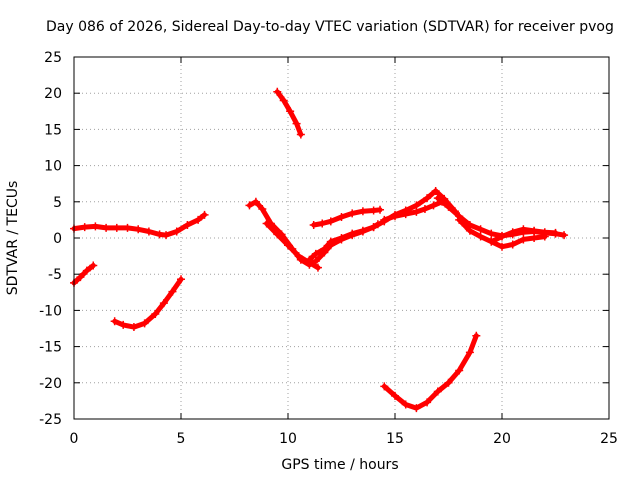 Image resolution: width=640 pixels, height=480 pixels. I want to click on x-tick-label: 25, so click(609, 439).